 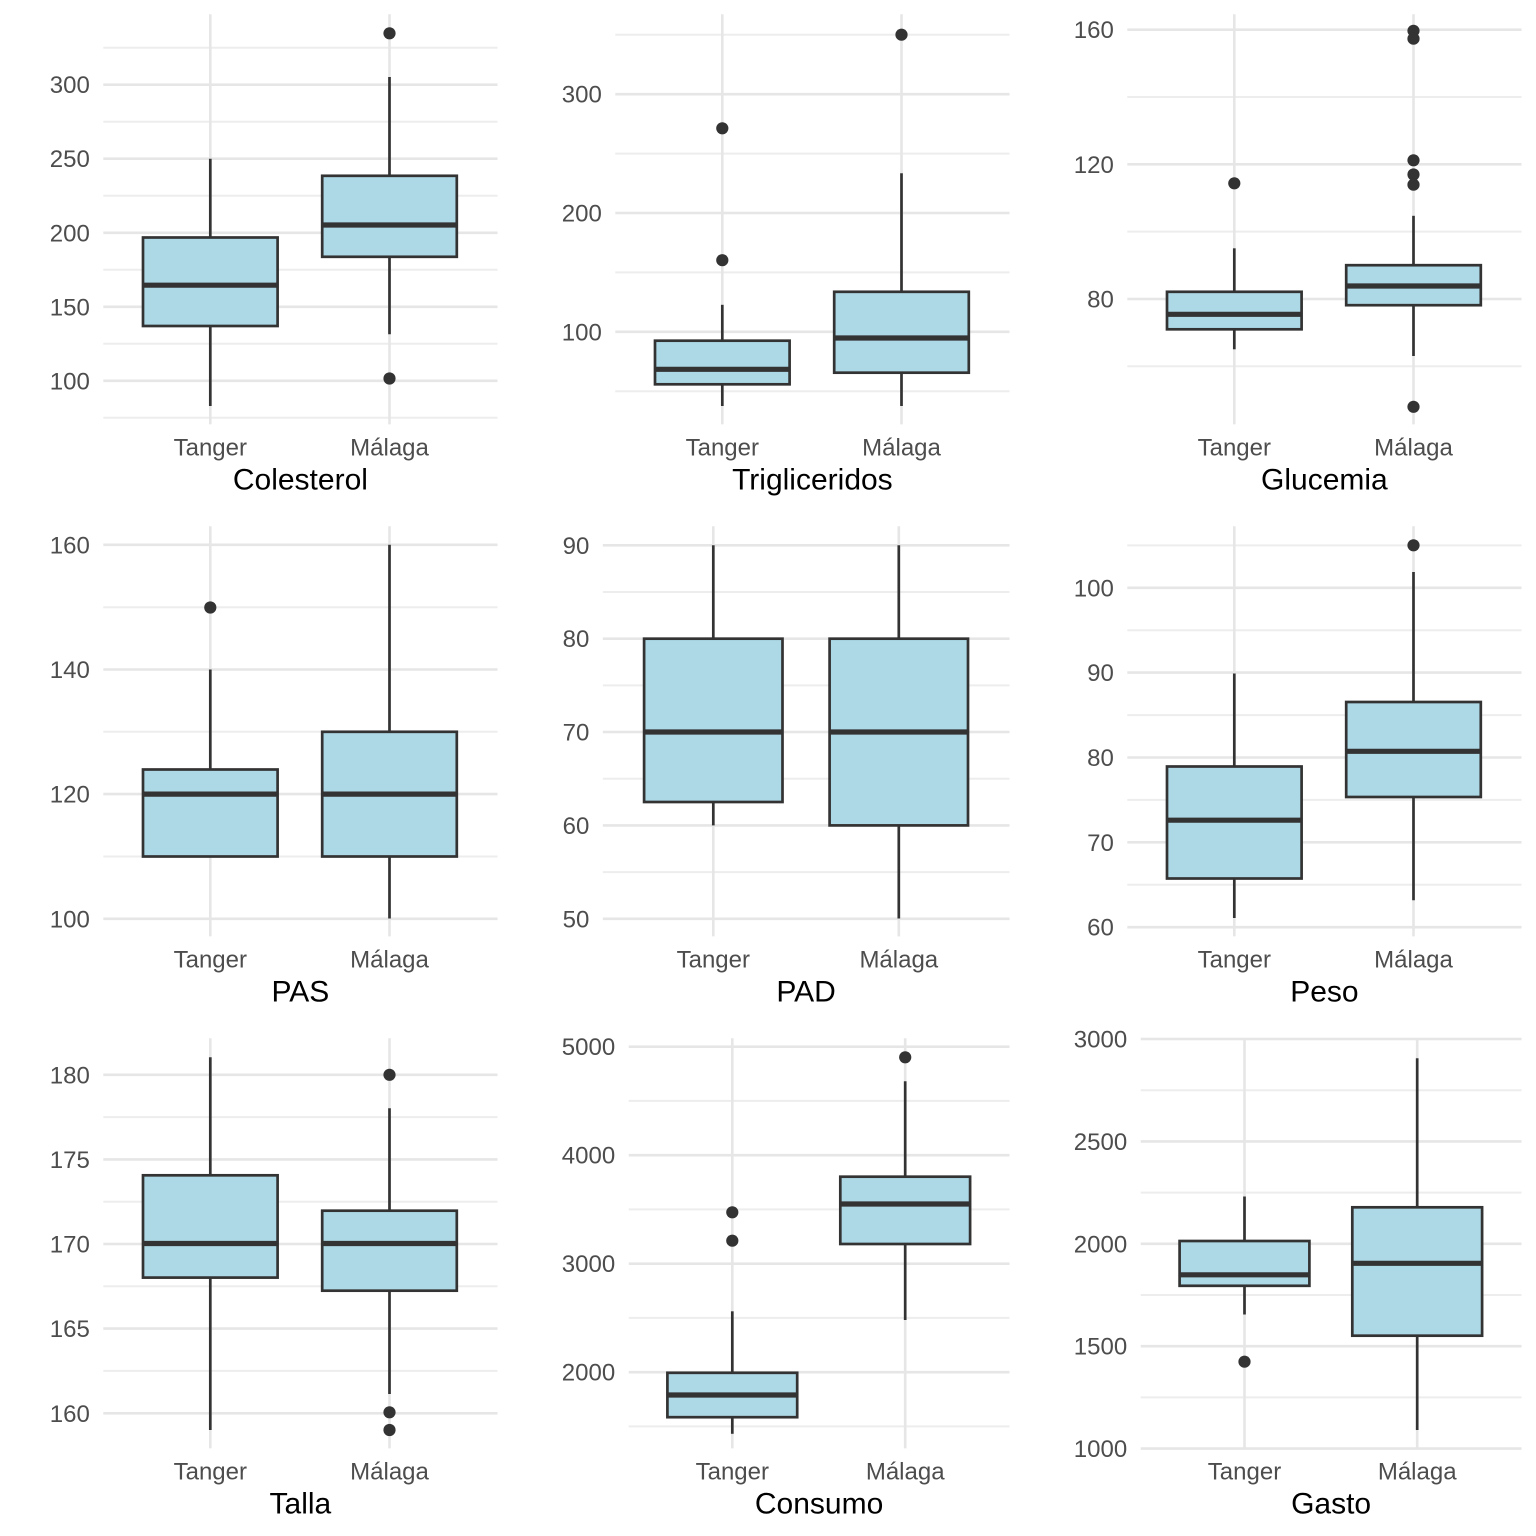 I want to click on svg-text: 150, so click(x=70, y=307).